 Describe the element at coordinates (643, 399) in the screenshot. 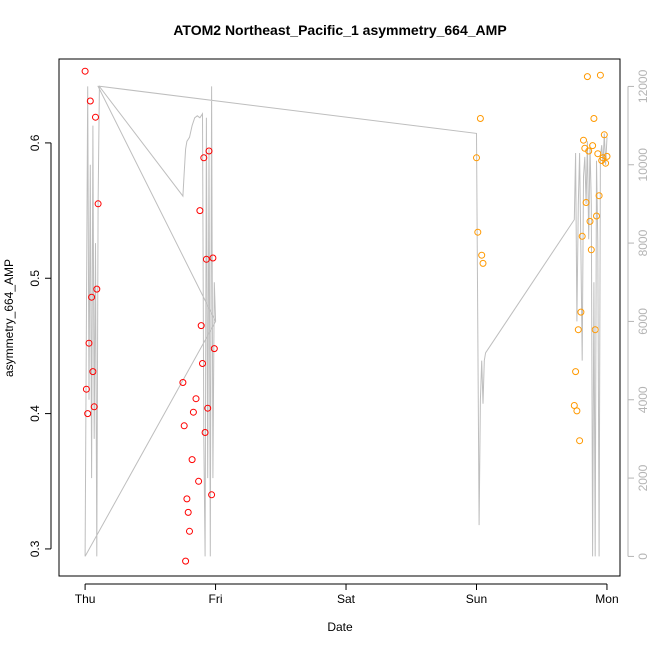

I see `right-axis-tick-label: 4000` at that location.